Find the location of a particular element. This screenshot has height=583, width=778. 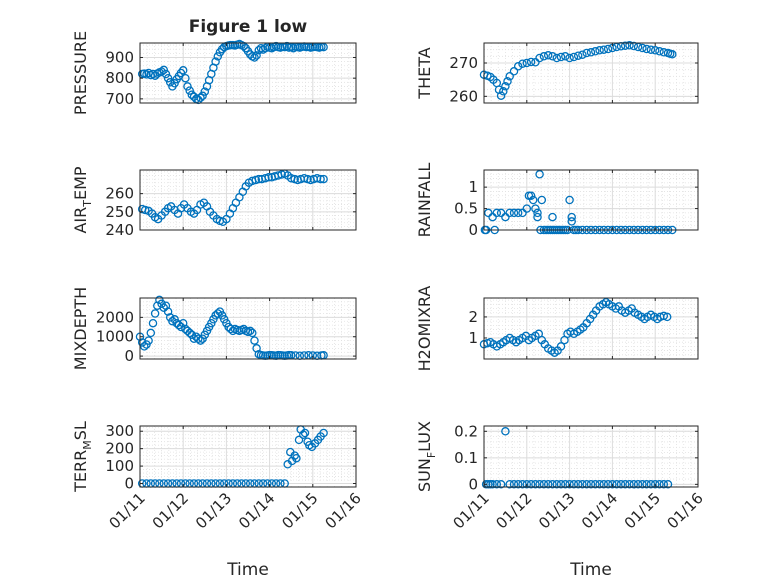

x-axis-label: Time is located at coordinates (590, 570).